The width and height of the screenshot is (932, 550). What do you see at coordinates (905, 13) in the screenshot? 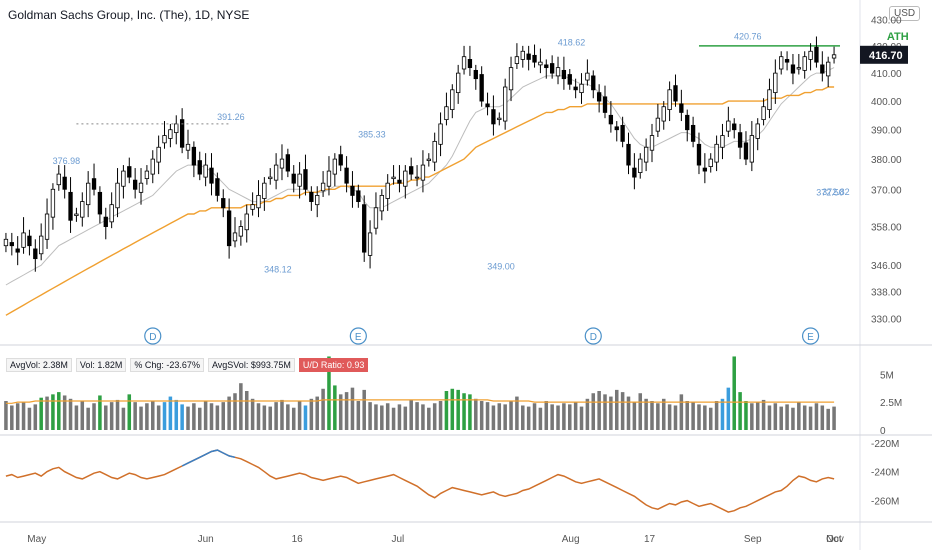
I see `currency-badge: USD` at bounding box center [905, 13].